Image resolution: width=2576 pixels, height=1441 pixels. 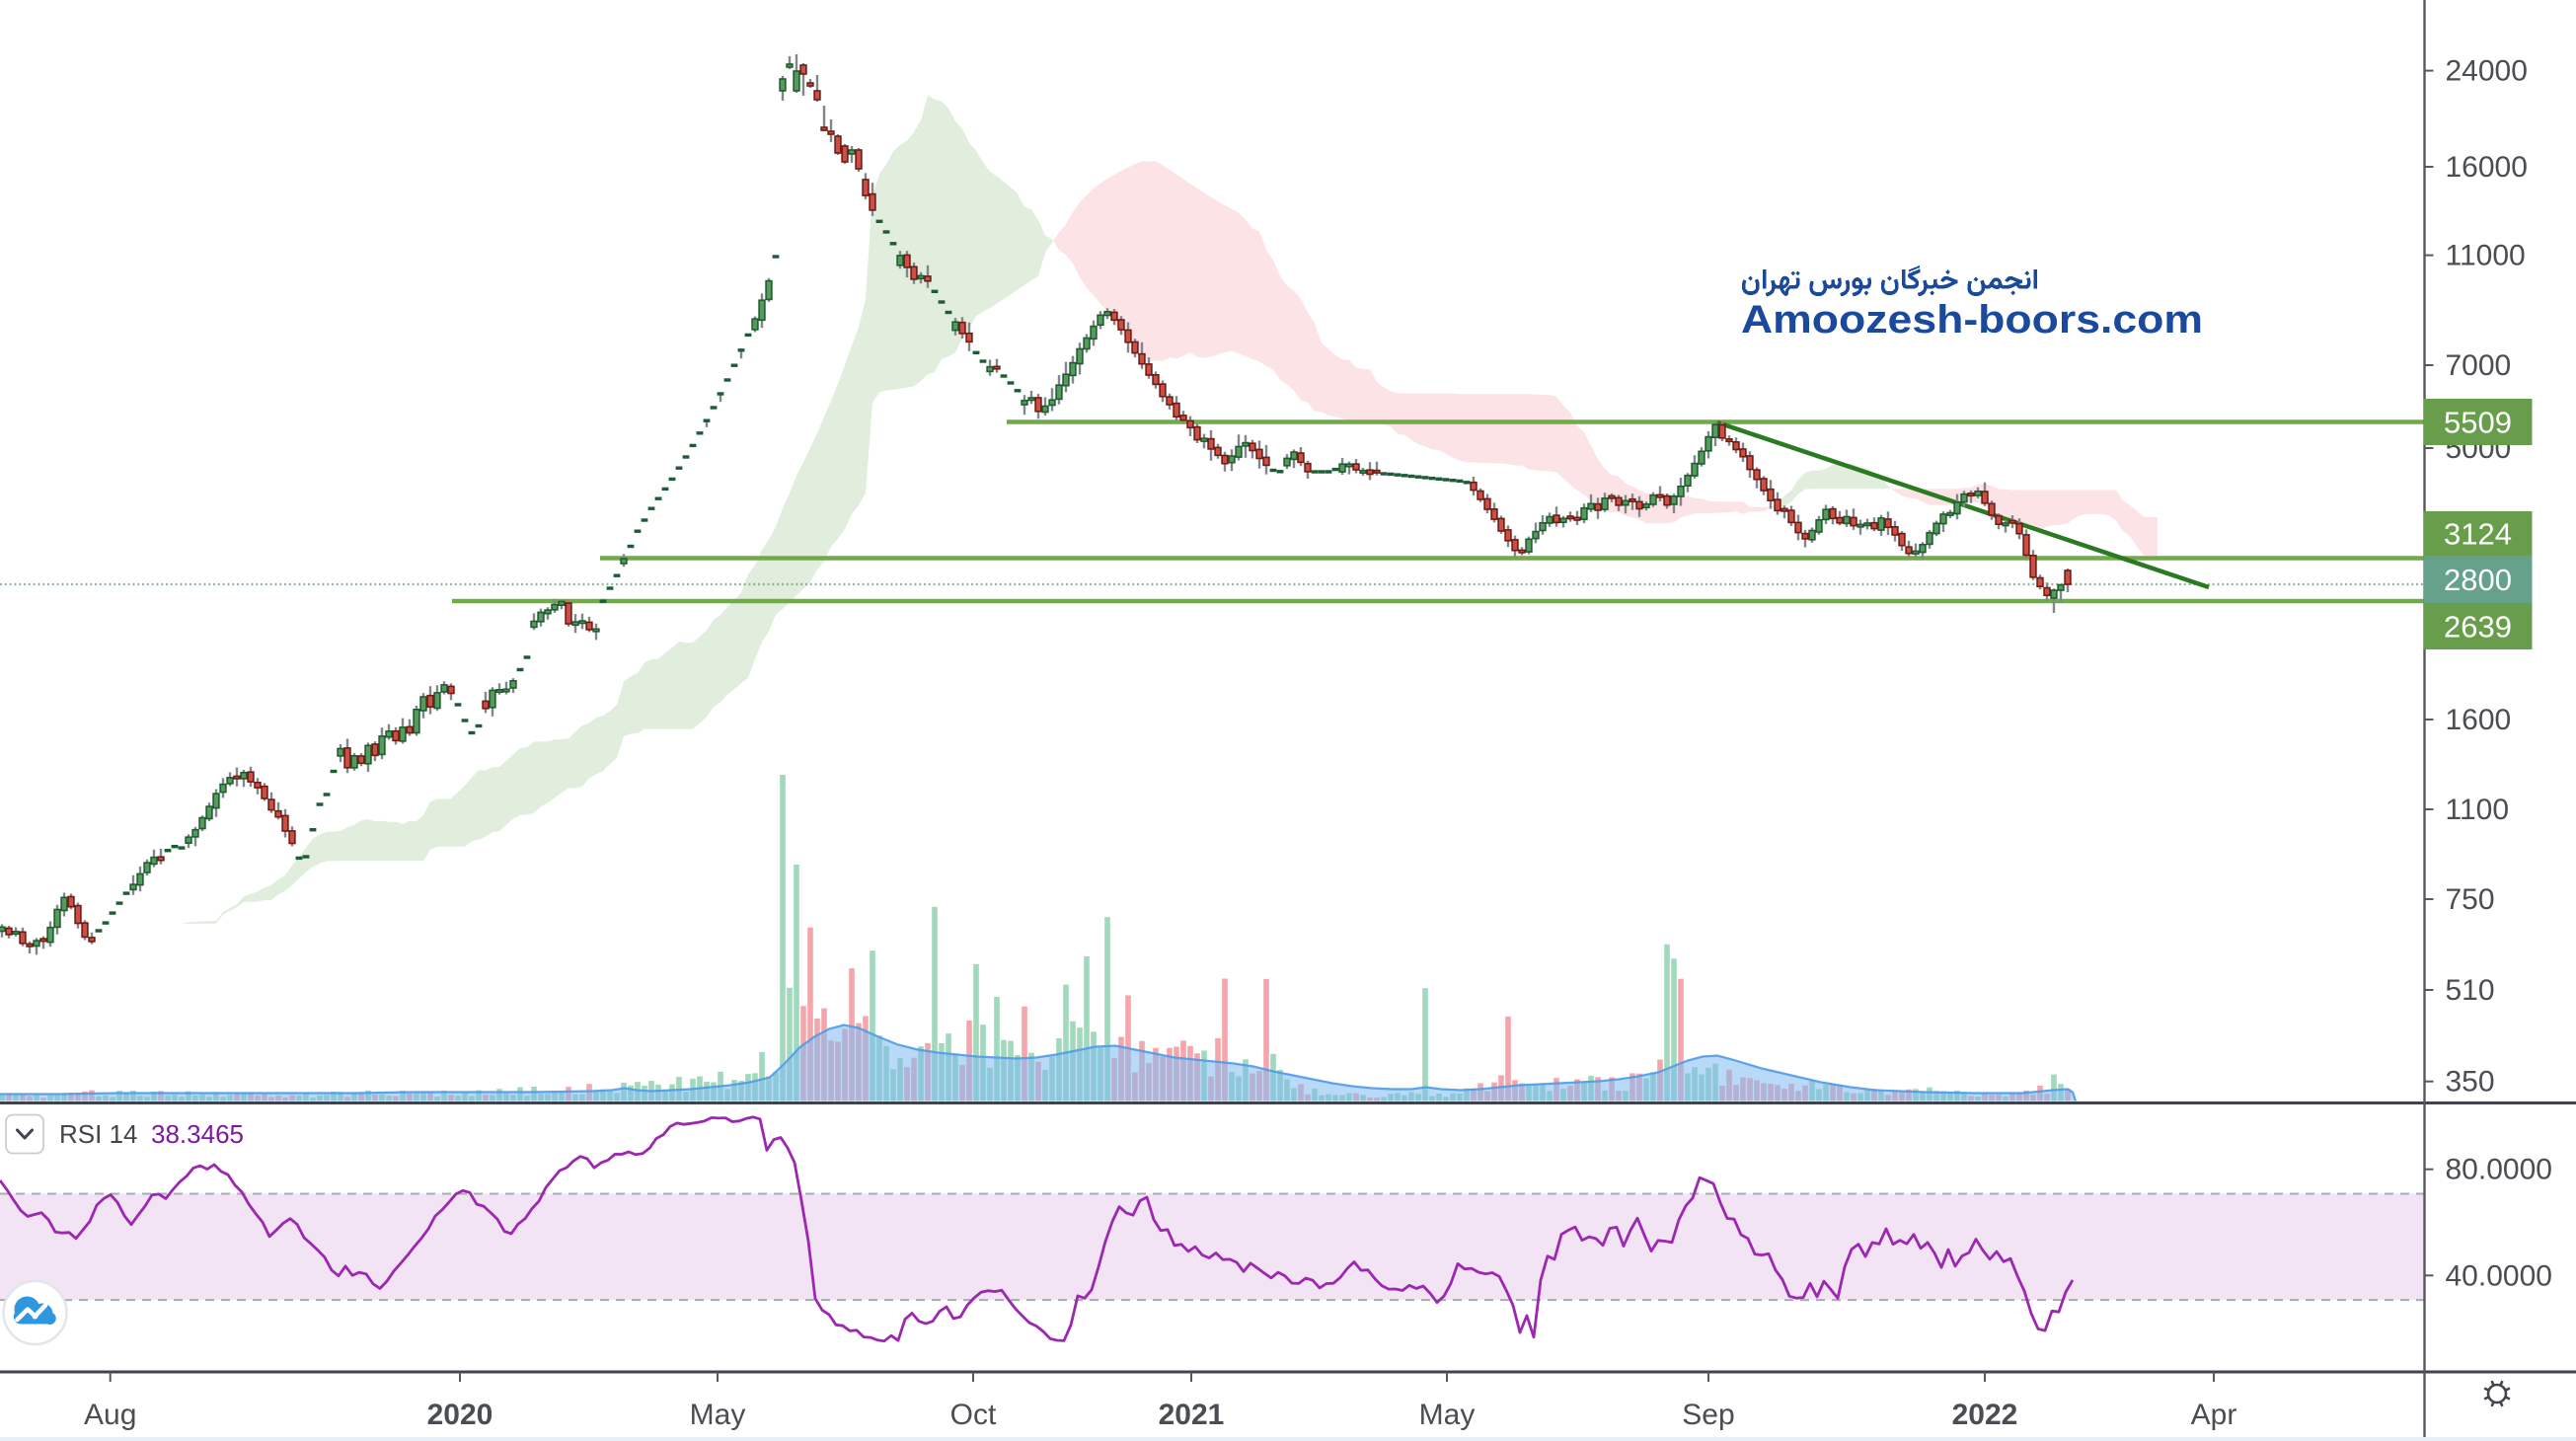 I want to click on svg-text: 1600, so click(x=2479, y=720).